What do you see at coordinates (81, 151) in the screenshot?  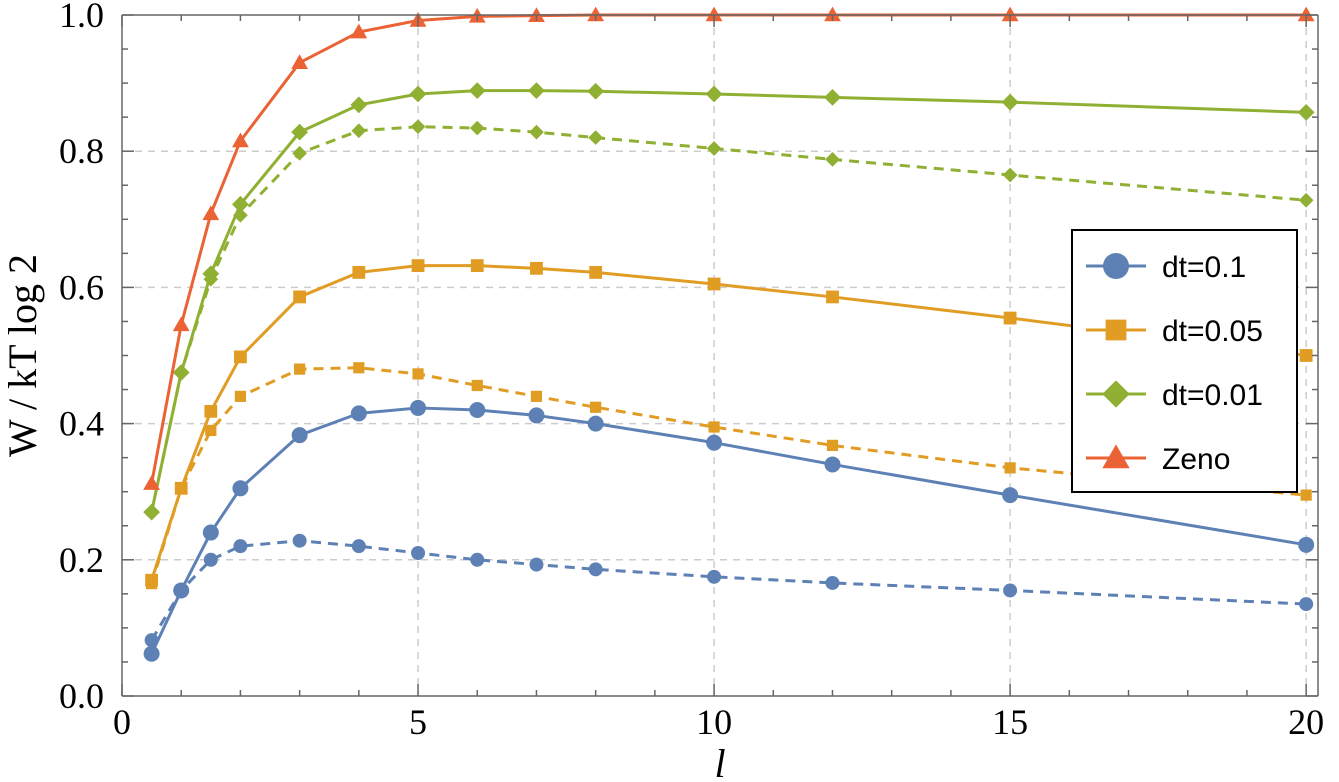 I see `y-tick-label: 0.8` at bounding box center [81, 151].